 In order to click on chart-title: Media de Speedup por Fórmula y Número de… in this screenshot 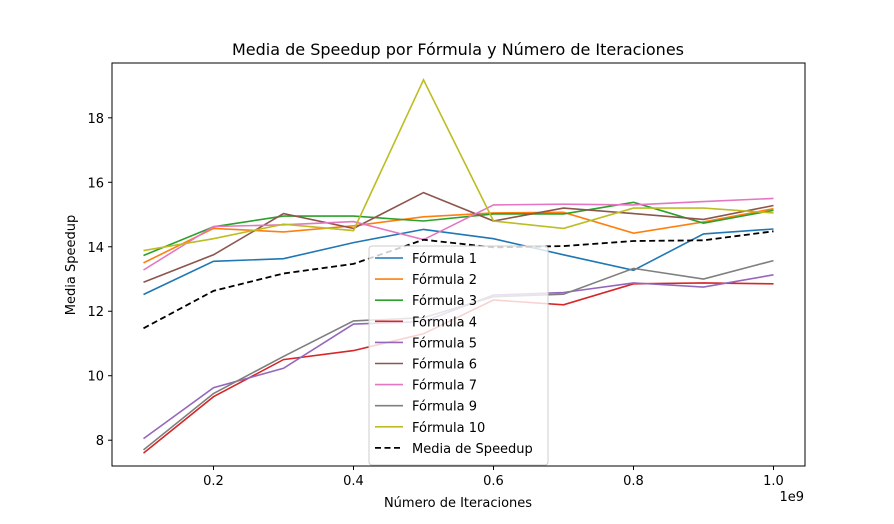, I will do `click(458, 49)`.